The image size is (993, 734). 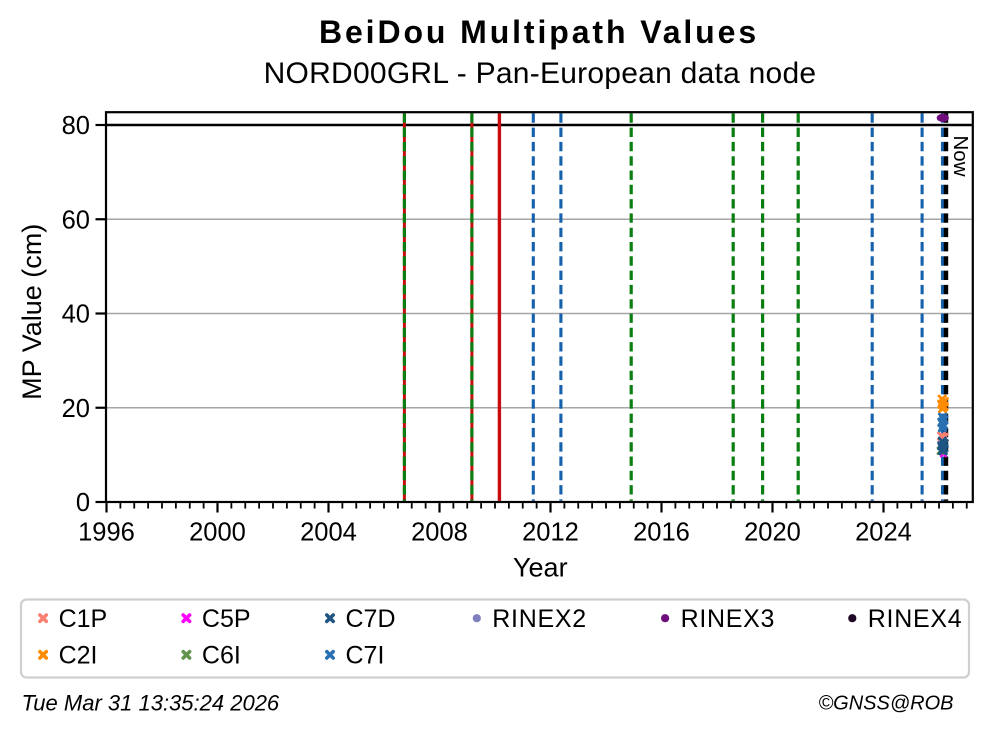 I want to click on svg-text: 2016, so click(x=661, y=533).